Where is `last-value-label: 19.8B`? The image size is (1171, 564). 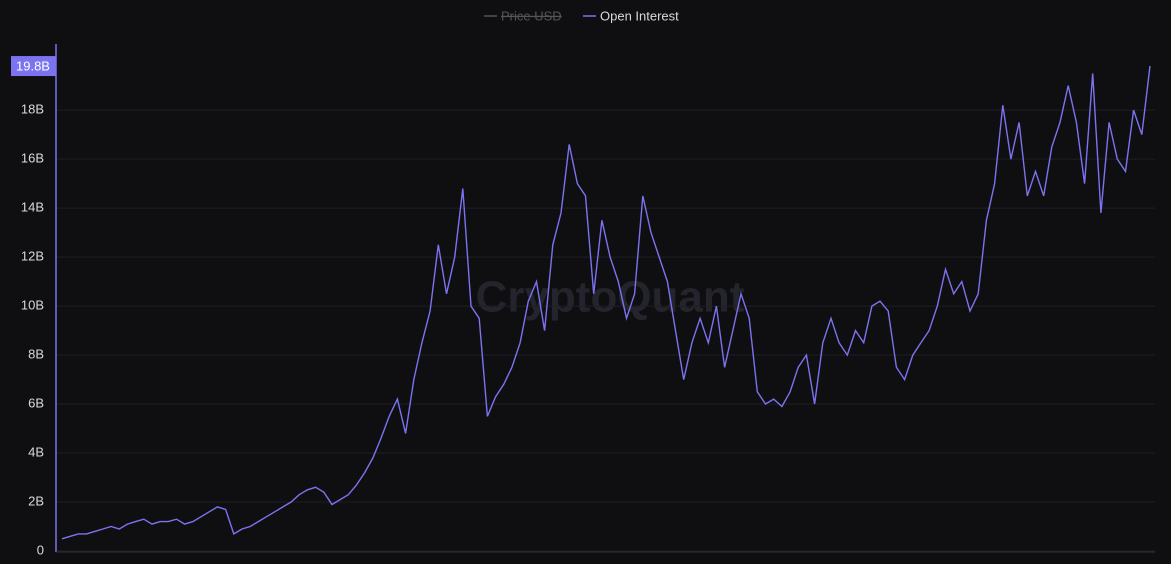
last-value-label: 19.8B is located at coordinates (33, 65).